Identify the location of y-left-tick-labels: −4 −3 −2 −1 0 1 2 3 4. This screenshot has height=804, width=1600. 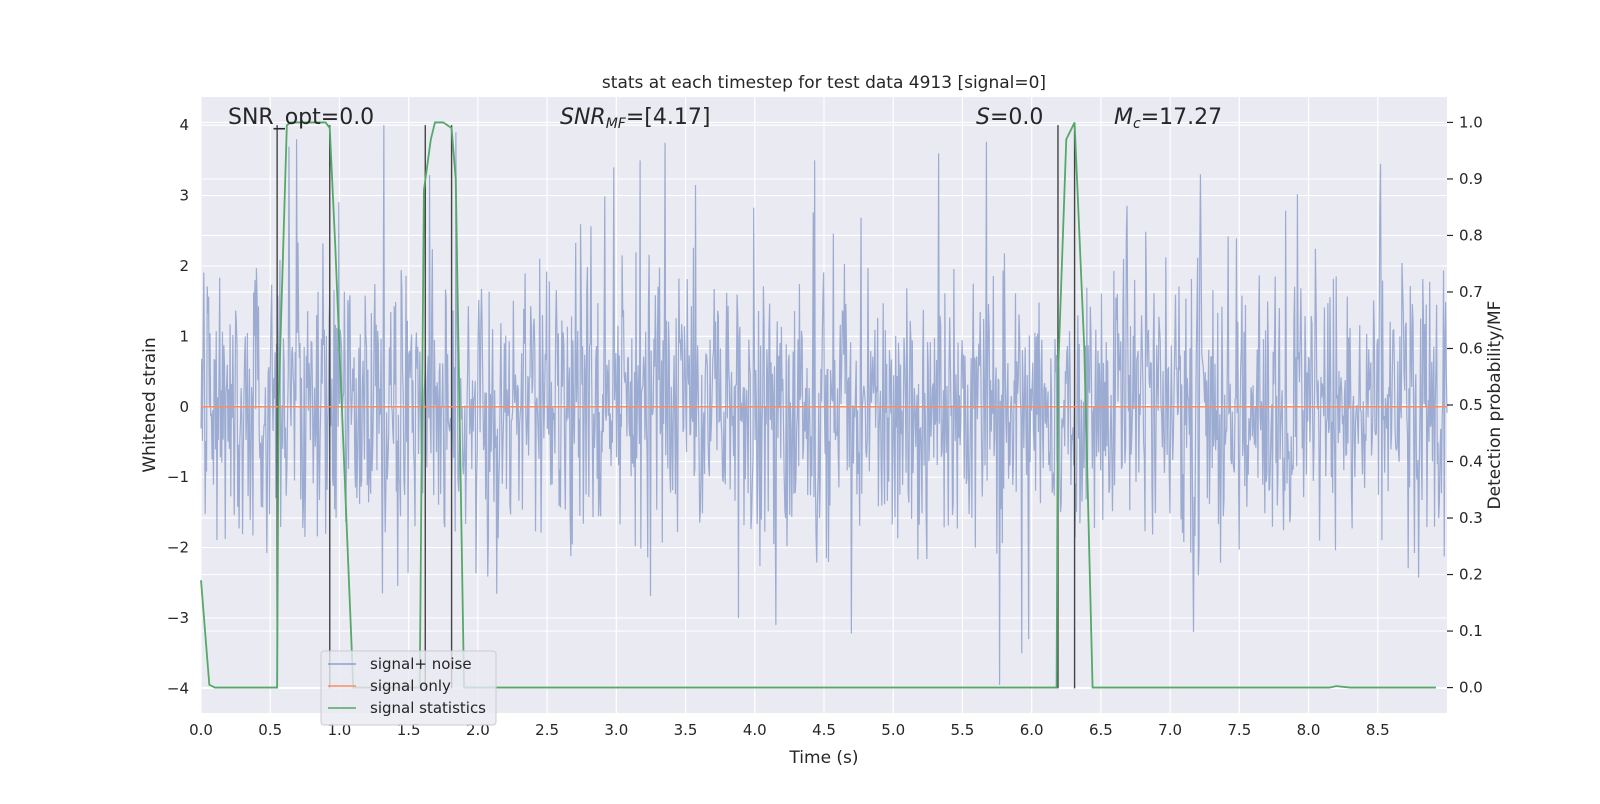
(178, 406).